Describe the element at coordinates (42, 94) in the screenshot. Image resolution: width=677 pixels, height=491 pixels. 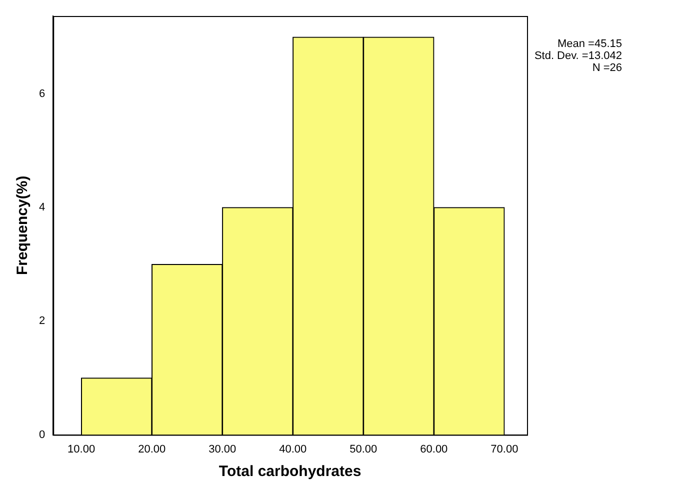
I see `y-tick-label: 6` at that location.